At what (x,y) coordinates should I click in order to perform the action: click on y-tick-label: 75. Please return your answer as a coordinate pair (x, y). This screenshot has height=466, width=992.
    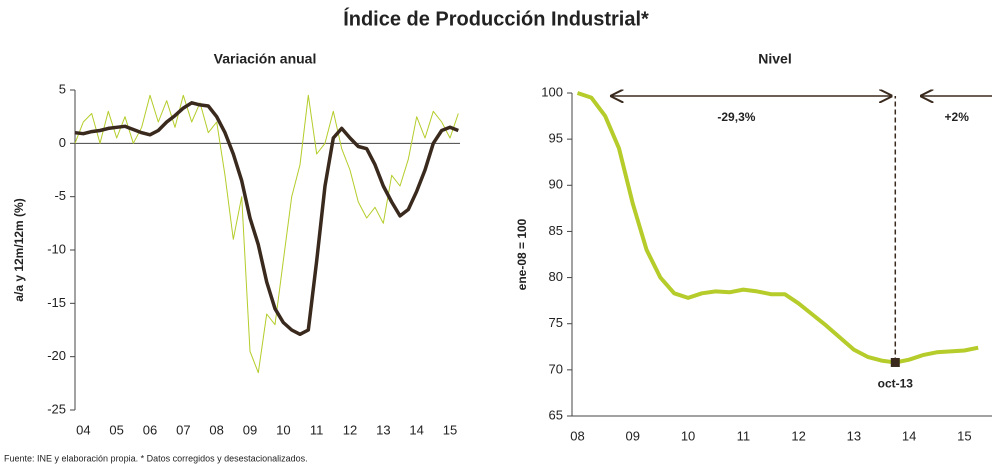
    Looking at the image, I should click on (556, 322).